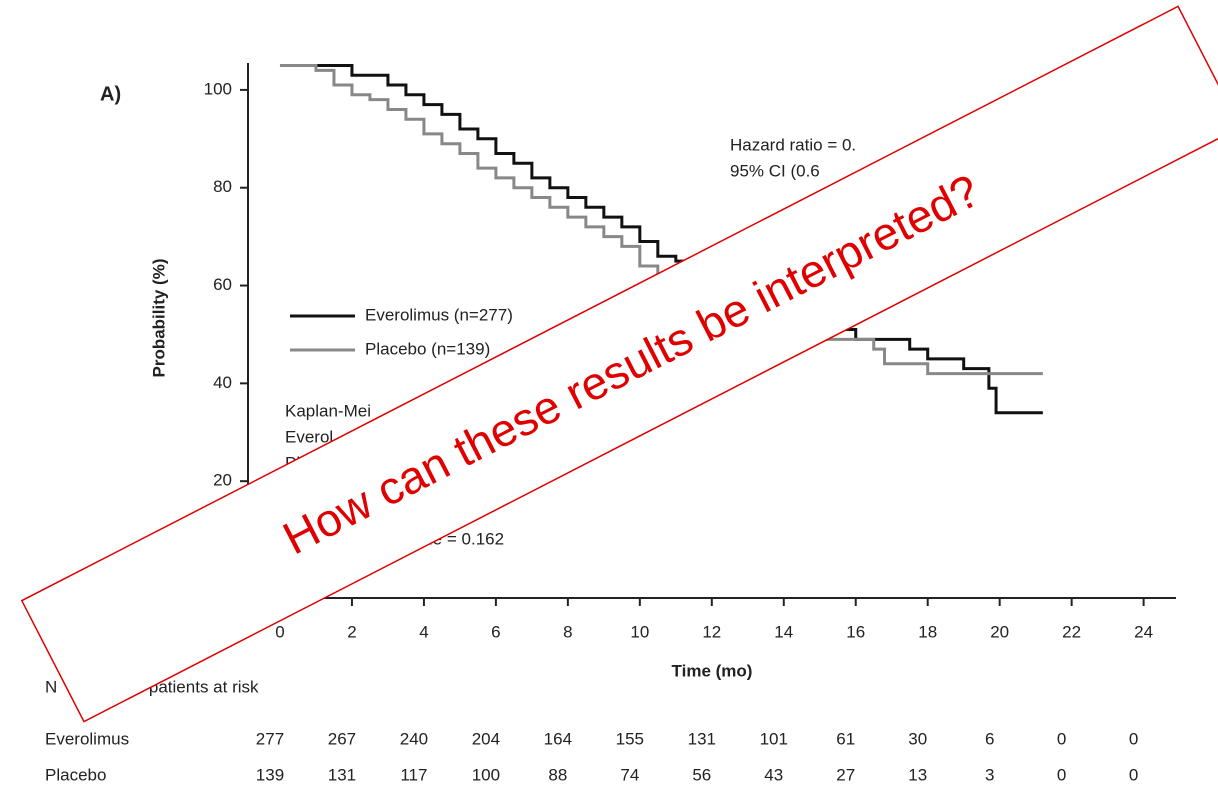 The image size is (1218, 796). What do you see at coordinates (218, 88) in the screenshot?
I see `y-tick-label: 100` at bounding box center [218, 88].